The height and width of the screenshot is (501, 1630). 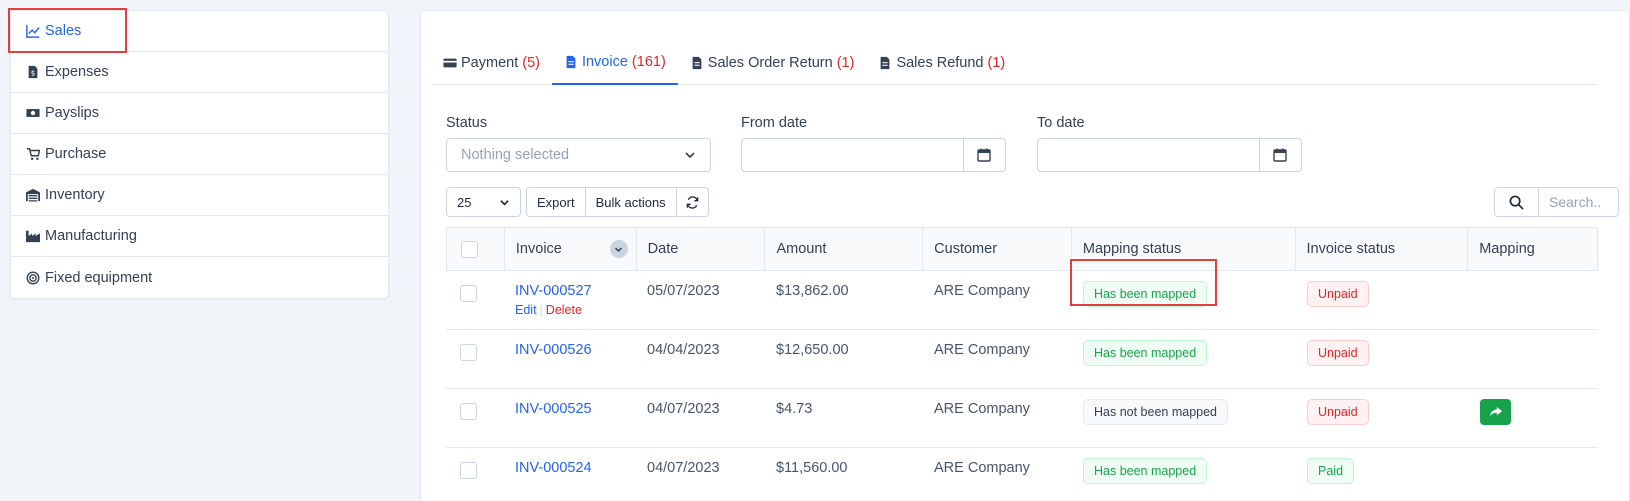 I want to click on bulk-actions-button: Bulk actions, so click(x=631, y=202).